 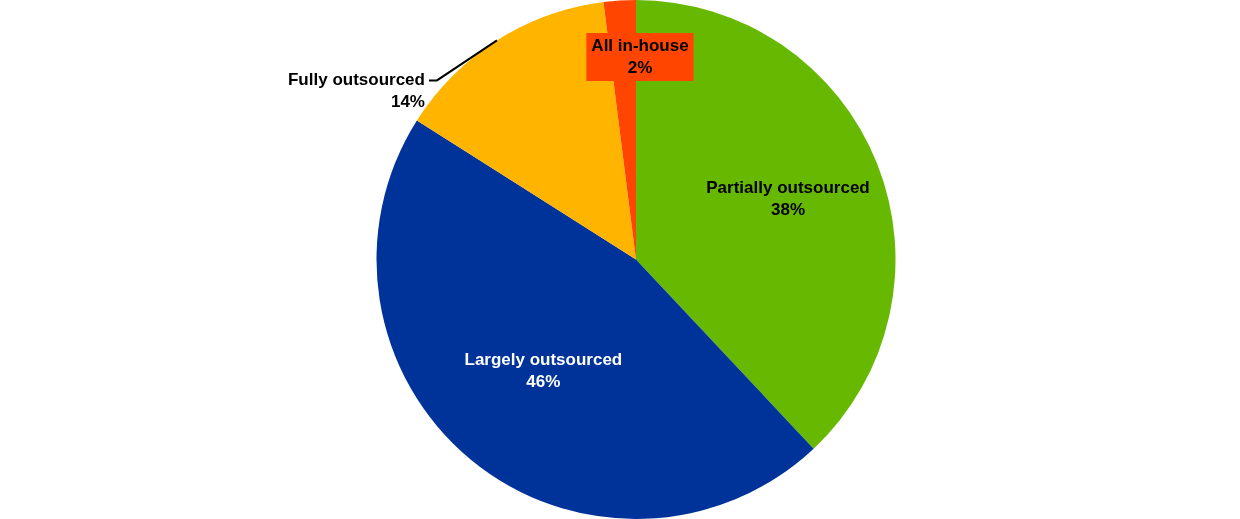 I want to click on slice-label: Largely outsourced, so click(x=543, y=360).